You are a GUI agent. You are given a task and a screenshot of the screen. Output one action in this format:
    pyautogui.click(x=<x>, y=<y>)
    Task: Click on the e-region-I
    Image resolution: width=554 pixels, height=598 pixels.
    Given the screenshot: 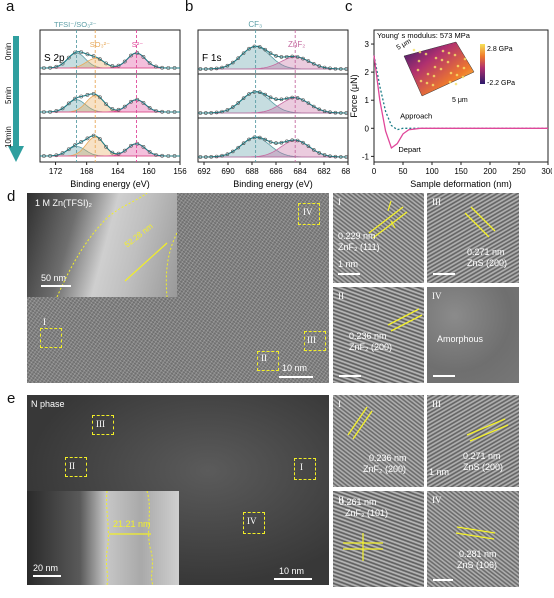 What is the action you would take?
    pyautogui.click(x=305, y=469)
    